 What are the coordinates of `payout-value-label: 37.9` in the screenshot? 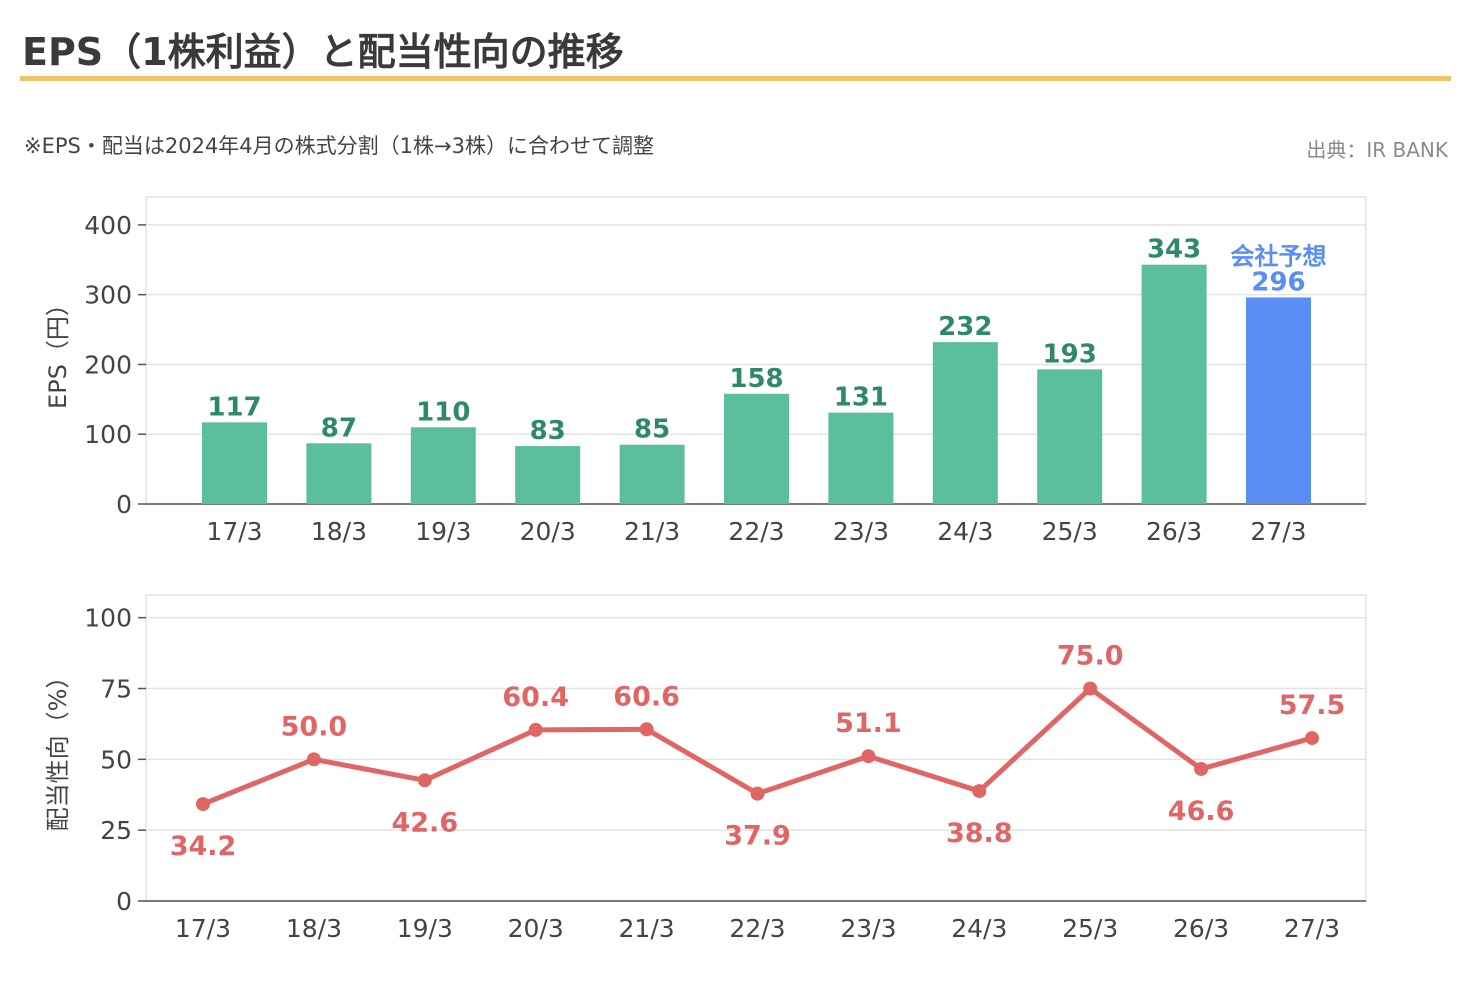 It's located at (757, 836).